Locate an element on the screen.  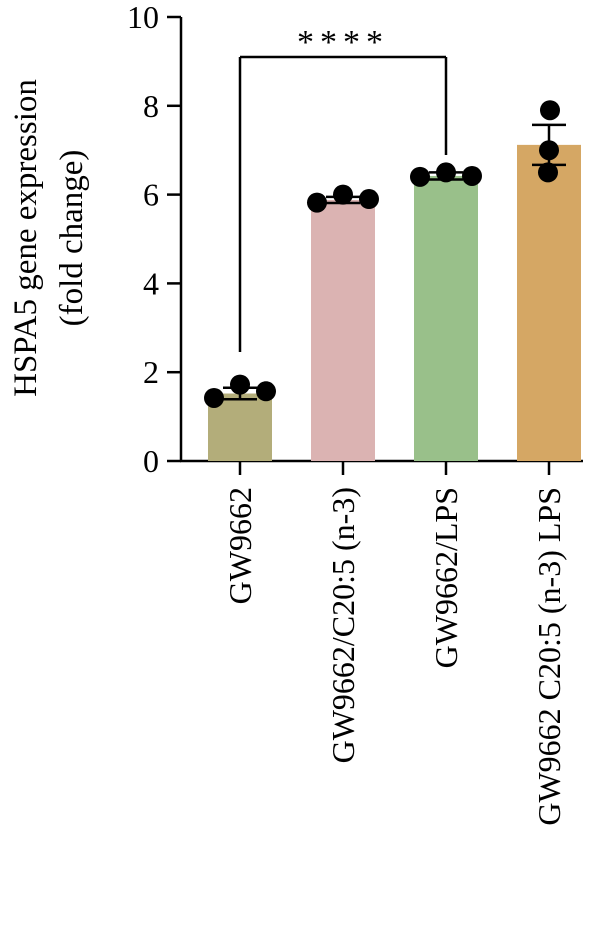
x-tick-label-0: GW9662 is located at coordinates (240, 545).